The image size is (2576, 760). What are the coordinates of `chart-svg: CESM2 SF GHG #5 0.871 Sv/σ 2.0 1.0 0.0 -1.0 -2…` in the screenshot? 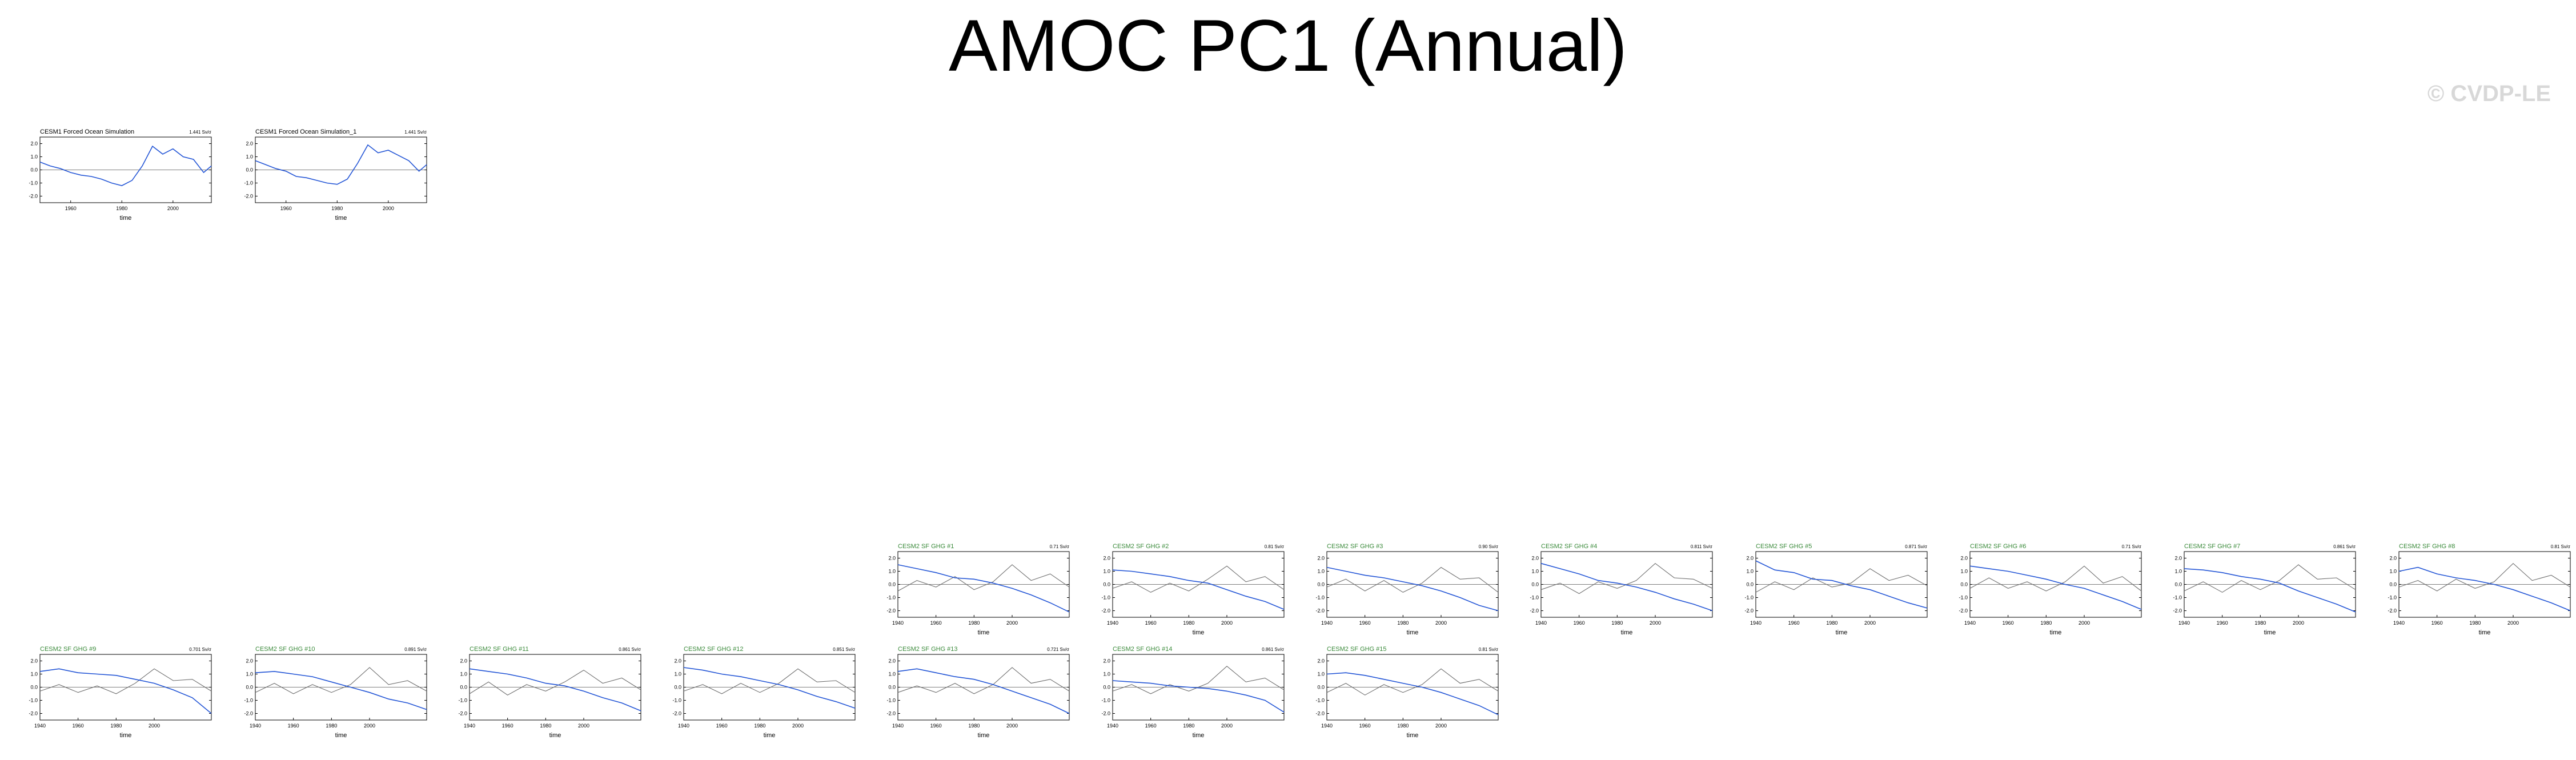 It's located at (1836, 590).